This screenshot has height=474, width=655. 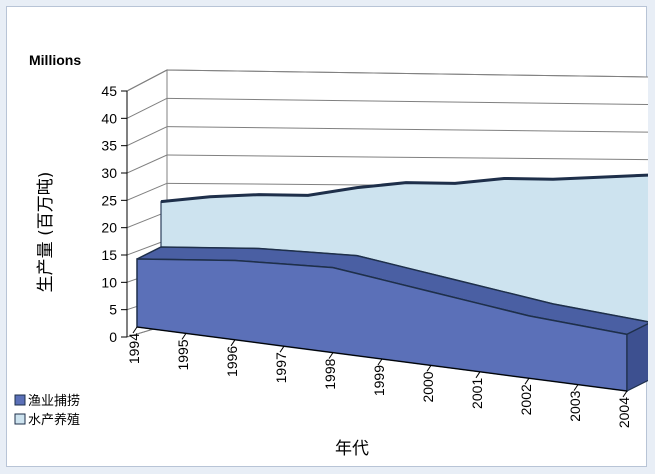 What do you see at coordinates (109, 255) in the screenshot?
I see `y-tick-label: 15` at bounding box center [109, 255].